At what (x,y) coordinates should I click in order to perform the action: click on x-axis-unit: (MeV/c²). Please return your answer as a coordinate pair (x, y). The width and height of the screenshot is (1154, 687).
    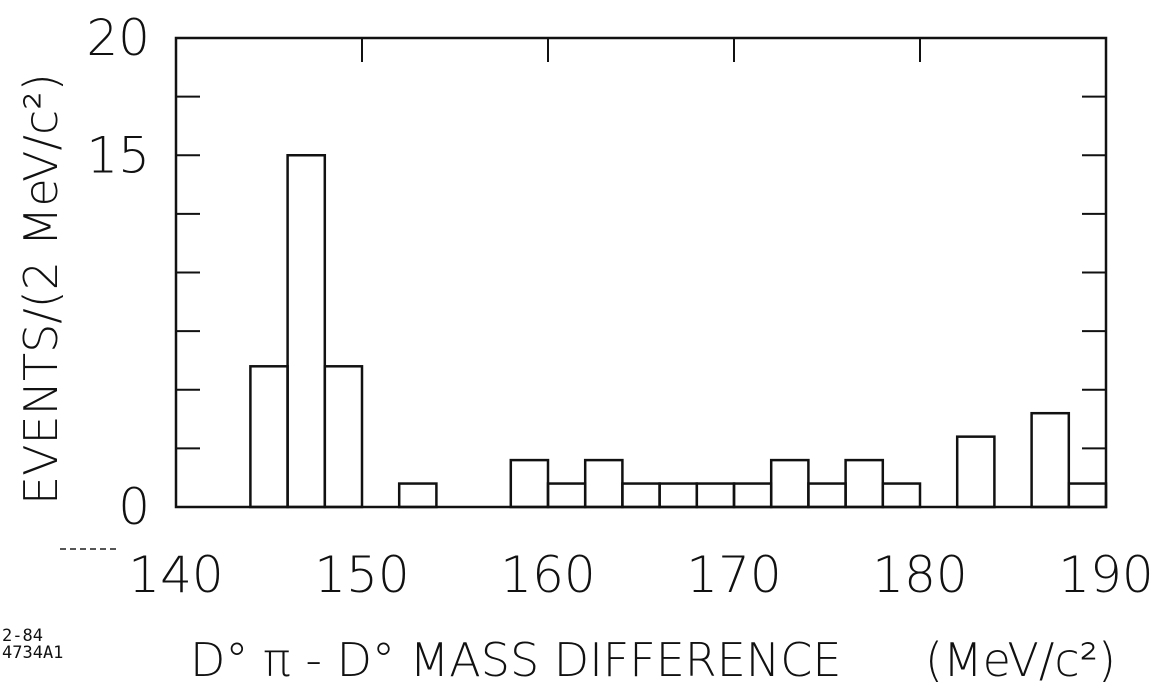
    Looking at the image, I should click on (1020, 660).